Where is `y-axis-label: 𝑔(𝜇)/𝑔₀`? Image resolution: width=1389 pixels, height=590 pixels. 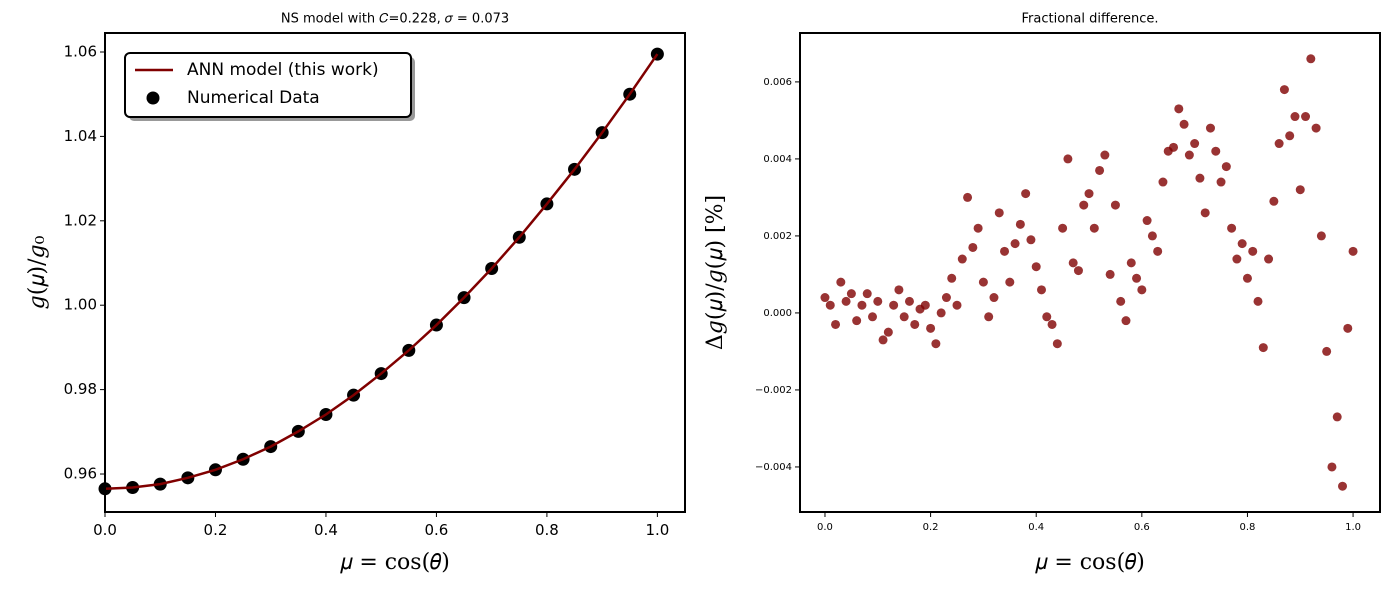
y-axis-label: 𝑔(𝜇)/𝑔₀ is located at coordinates (37, 272).